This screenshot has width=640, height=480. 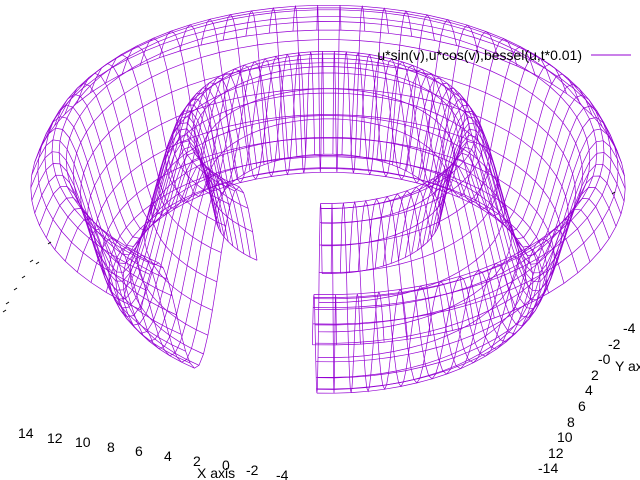 I want to click on x-axis: 14 12 10 8 6 4 2 0 -2 -4 X axis, so click(x=153, y=452).